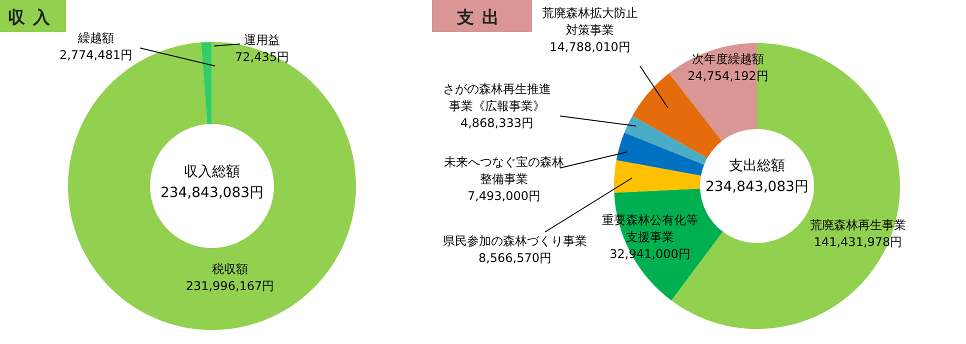 The height and width of the screenshot is (344, 966). I want to click on data-label: 4,868,333円, so click(497, 123).